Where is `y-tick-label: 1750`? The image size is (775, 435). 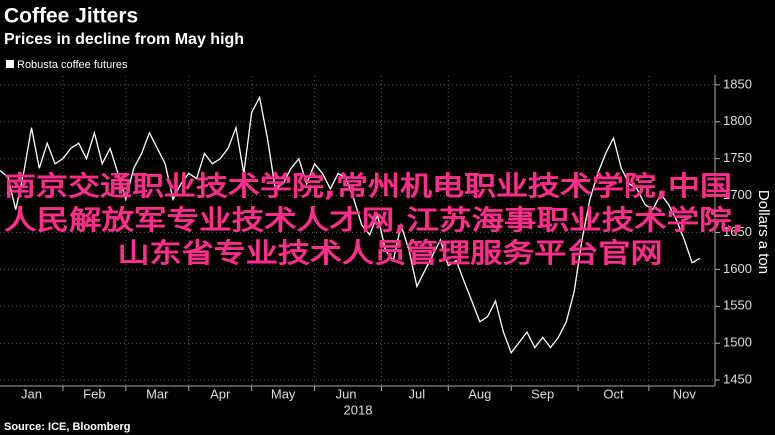 y-tick-label: 1750 is located at coordinates (737, 157).